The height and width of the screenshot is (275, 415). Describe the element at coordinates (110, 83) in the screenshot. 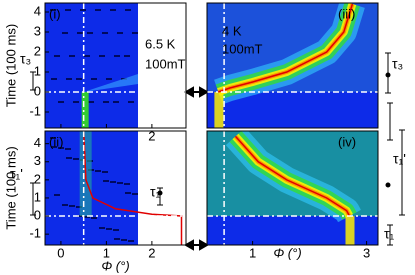

I see `glow` at that location.